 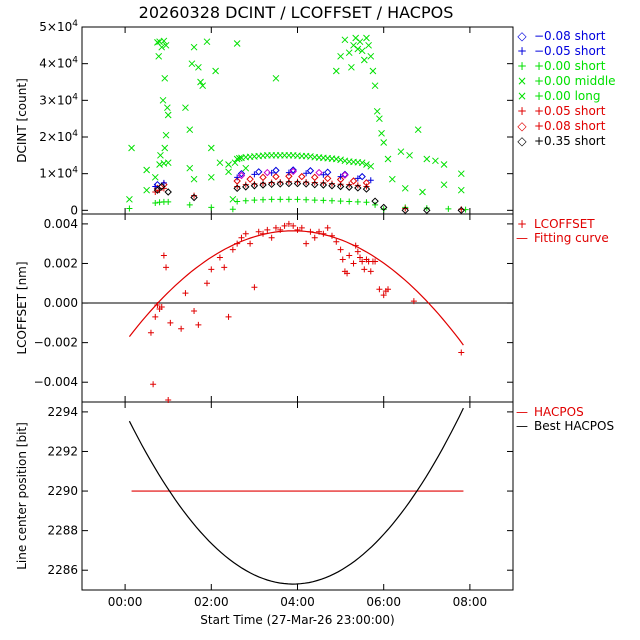 I want to click on lcoffset-legend-symbol: —, so click(x=522, y=238).